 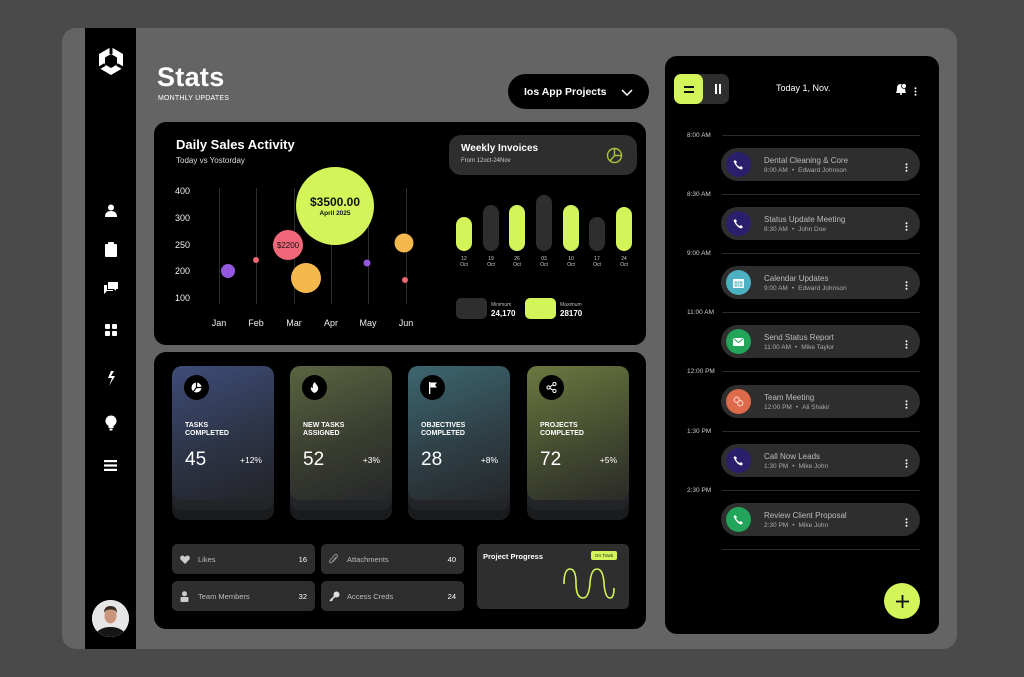 I want to click on project-progress-card: Project Progress On Track, so click(x=553, y=576).